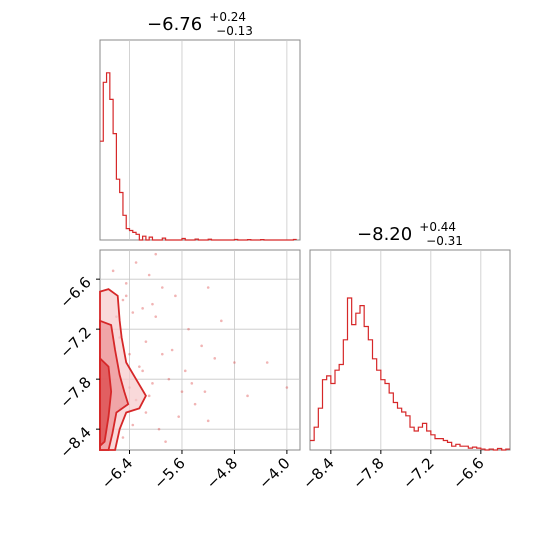 This screenshot has width=550, height=550. I want to click on hist2-x-tick-label-0: −8.4, so click(318, 473).